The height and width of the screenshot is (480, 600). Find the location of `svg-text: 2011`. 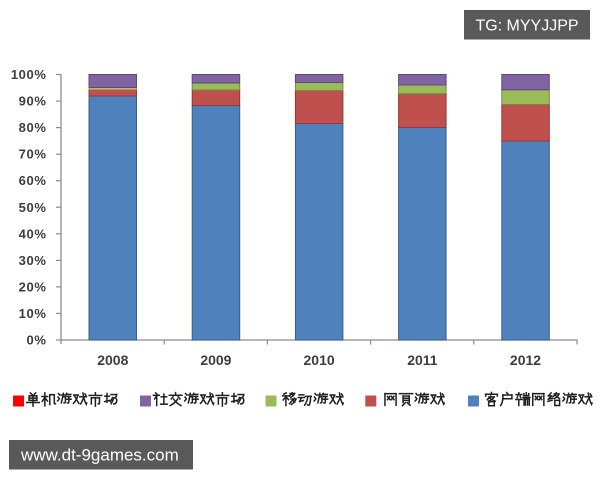

svg-text: 2011 is located at coordinates (422, 360).